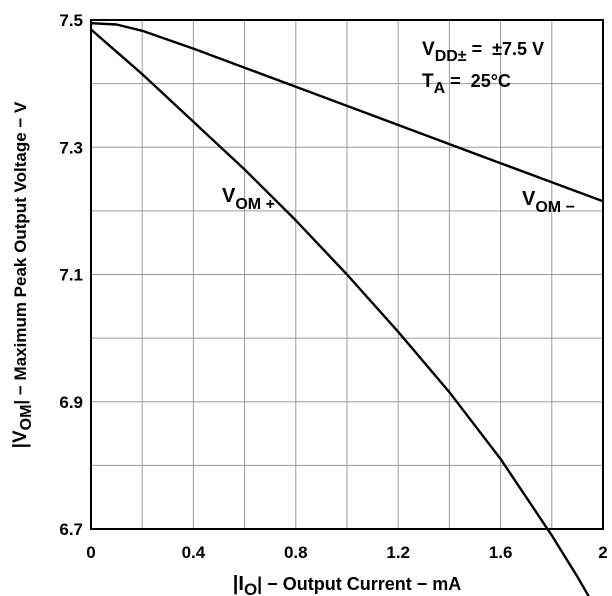  What do you see at coordinates (22, 274) in the screenshot?
I see `y-axis-label: |VOM| − Maximum Peak Output Voltage − V` at bounding box center [22, 274].